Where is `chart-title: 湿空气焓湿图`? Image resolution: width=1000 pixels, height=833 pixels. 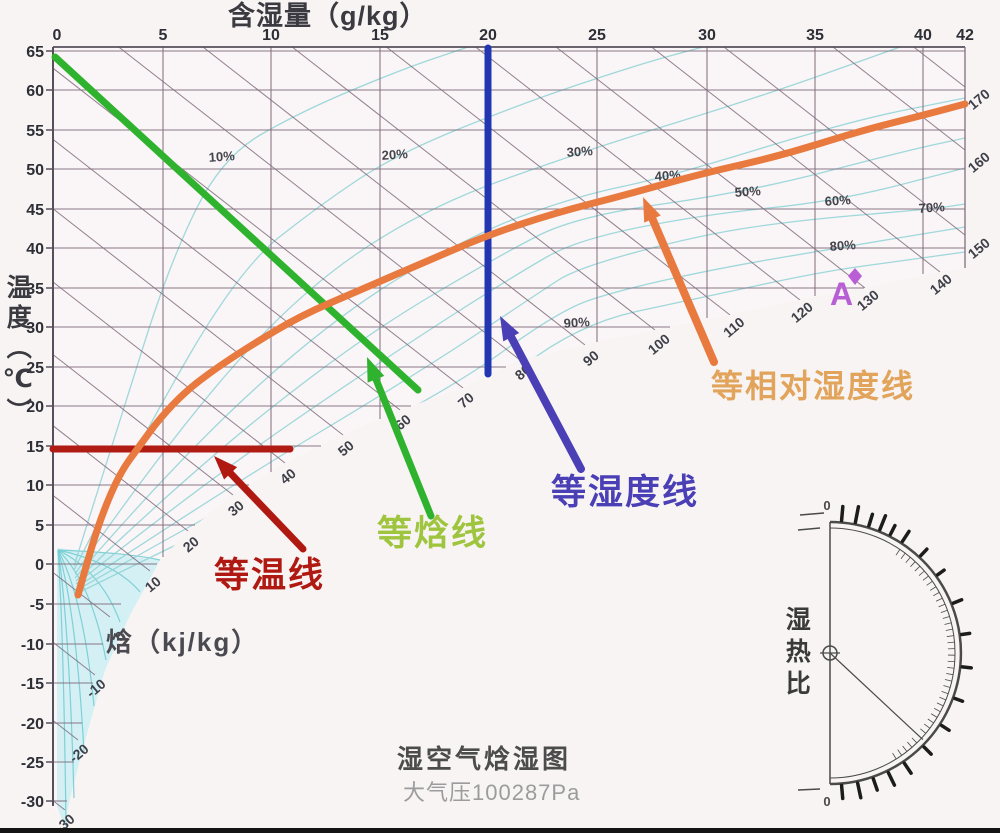
chart-title: 湿空气焓湿图 is located at coordinates (484, 759).